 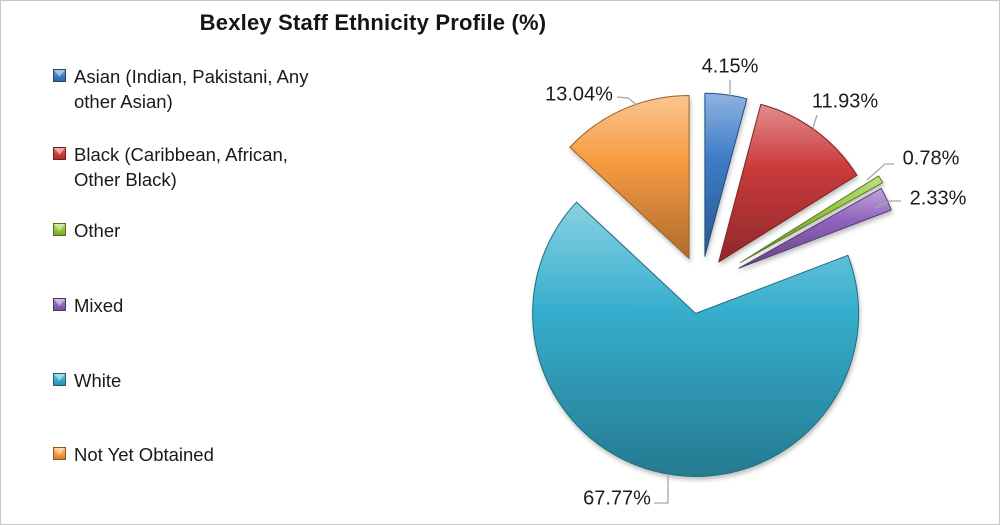 I want to click on legend-item-mixed: Mixed, so click(x=88, y=305).